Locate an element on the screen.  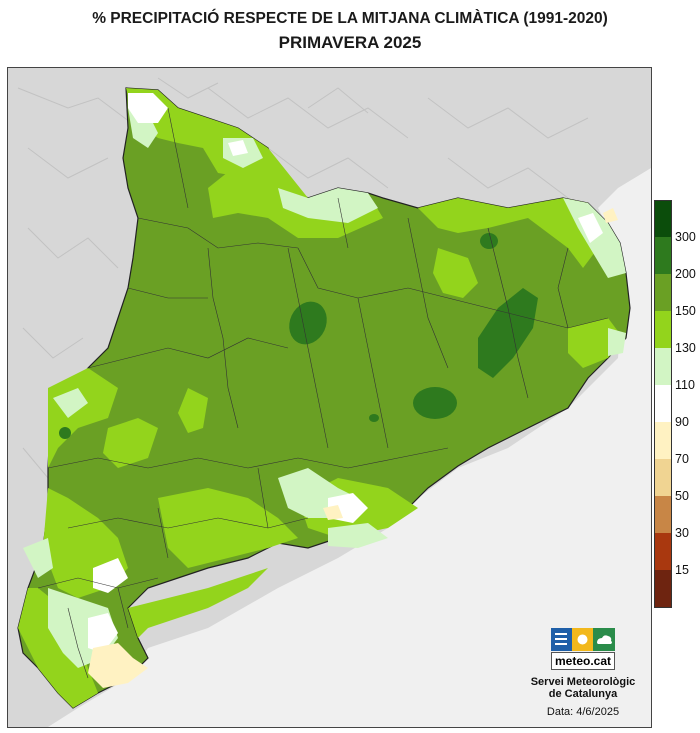
issue-date: Data: 4/6/2025 is located at coordinates (583, 712).